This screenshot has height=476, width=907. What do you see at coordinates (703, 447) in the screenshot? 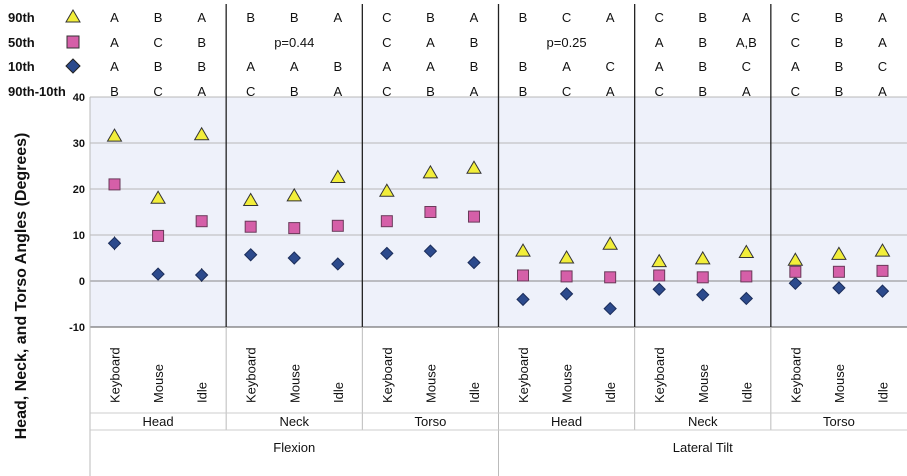
I see `super-group-label: Lateral Tilt` at bounding box center [703, 447].